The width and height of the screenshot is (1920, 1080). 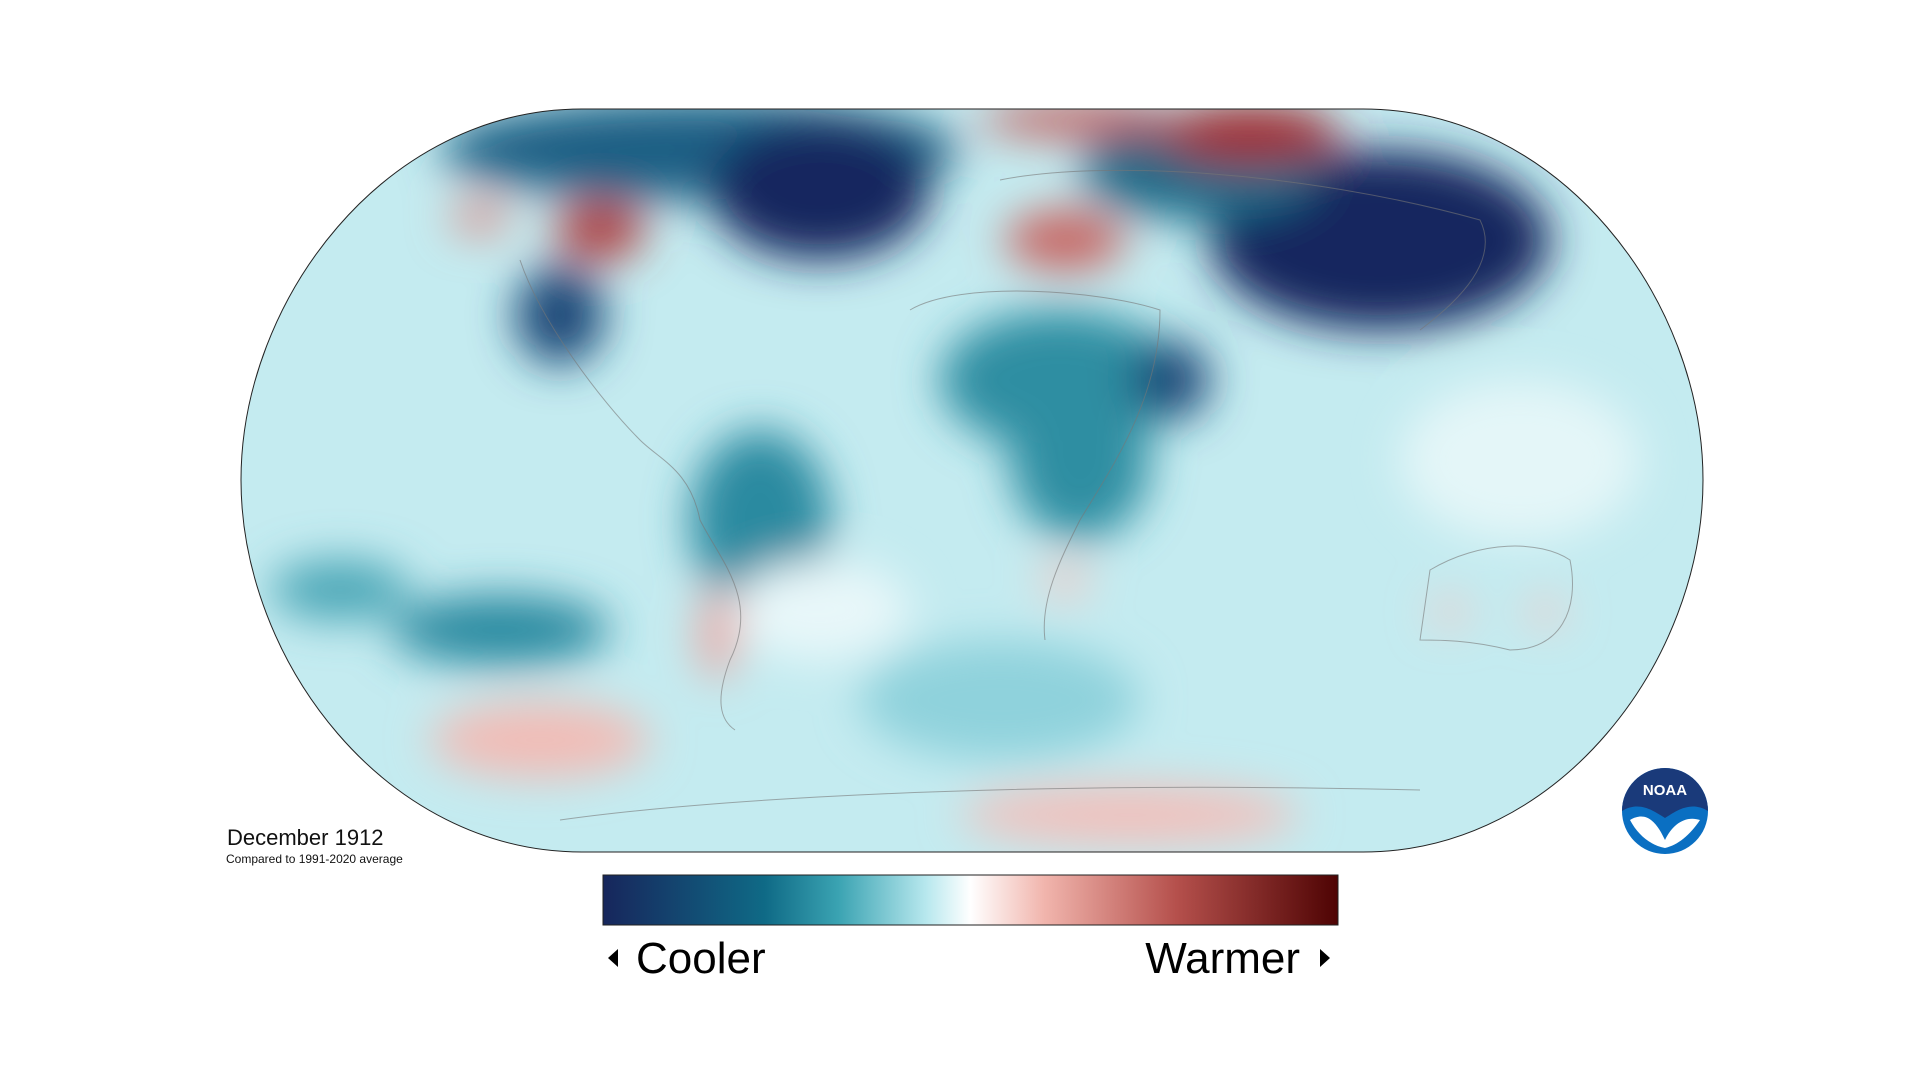 What do you see at coordinates (701, 958) in the screenshot?
I see `legend-low-label: Cooler` at bounding box center [701, 958].